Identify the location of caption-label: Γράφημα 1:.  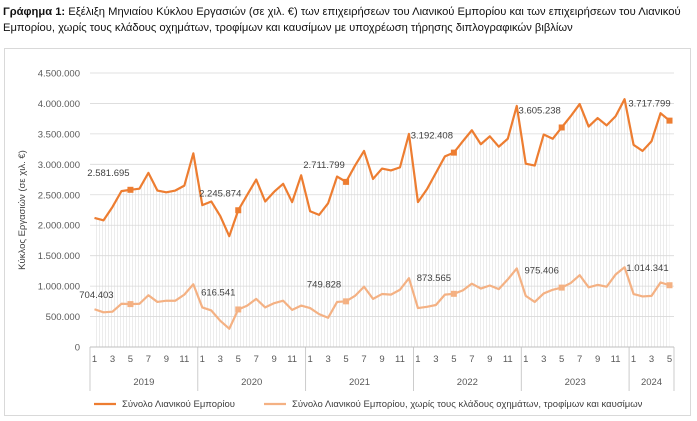
(34, 12).